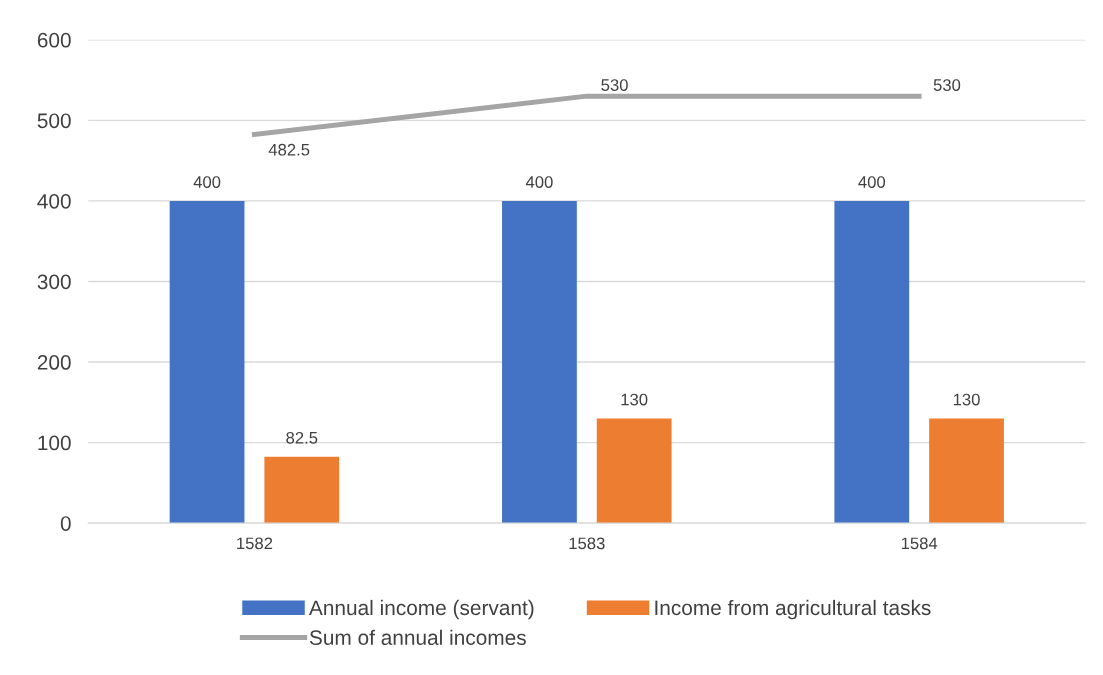 This screenshot has width=1103, height=675. What do you see at coordinates (919, 543) in the screenshot?
I see `x-tick-label: 1584` at bounding box center [919, 543].